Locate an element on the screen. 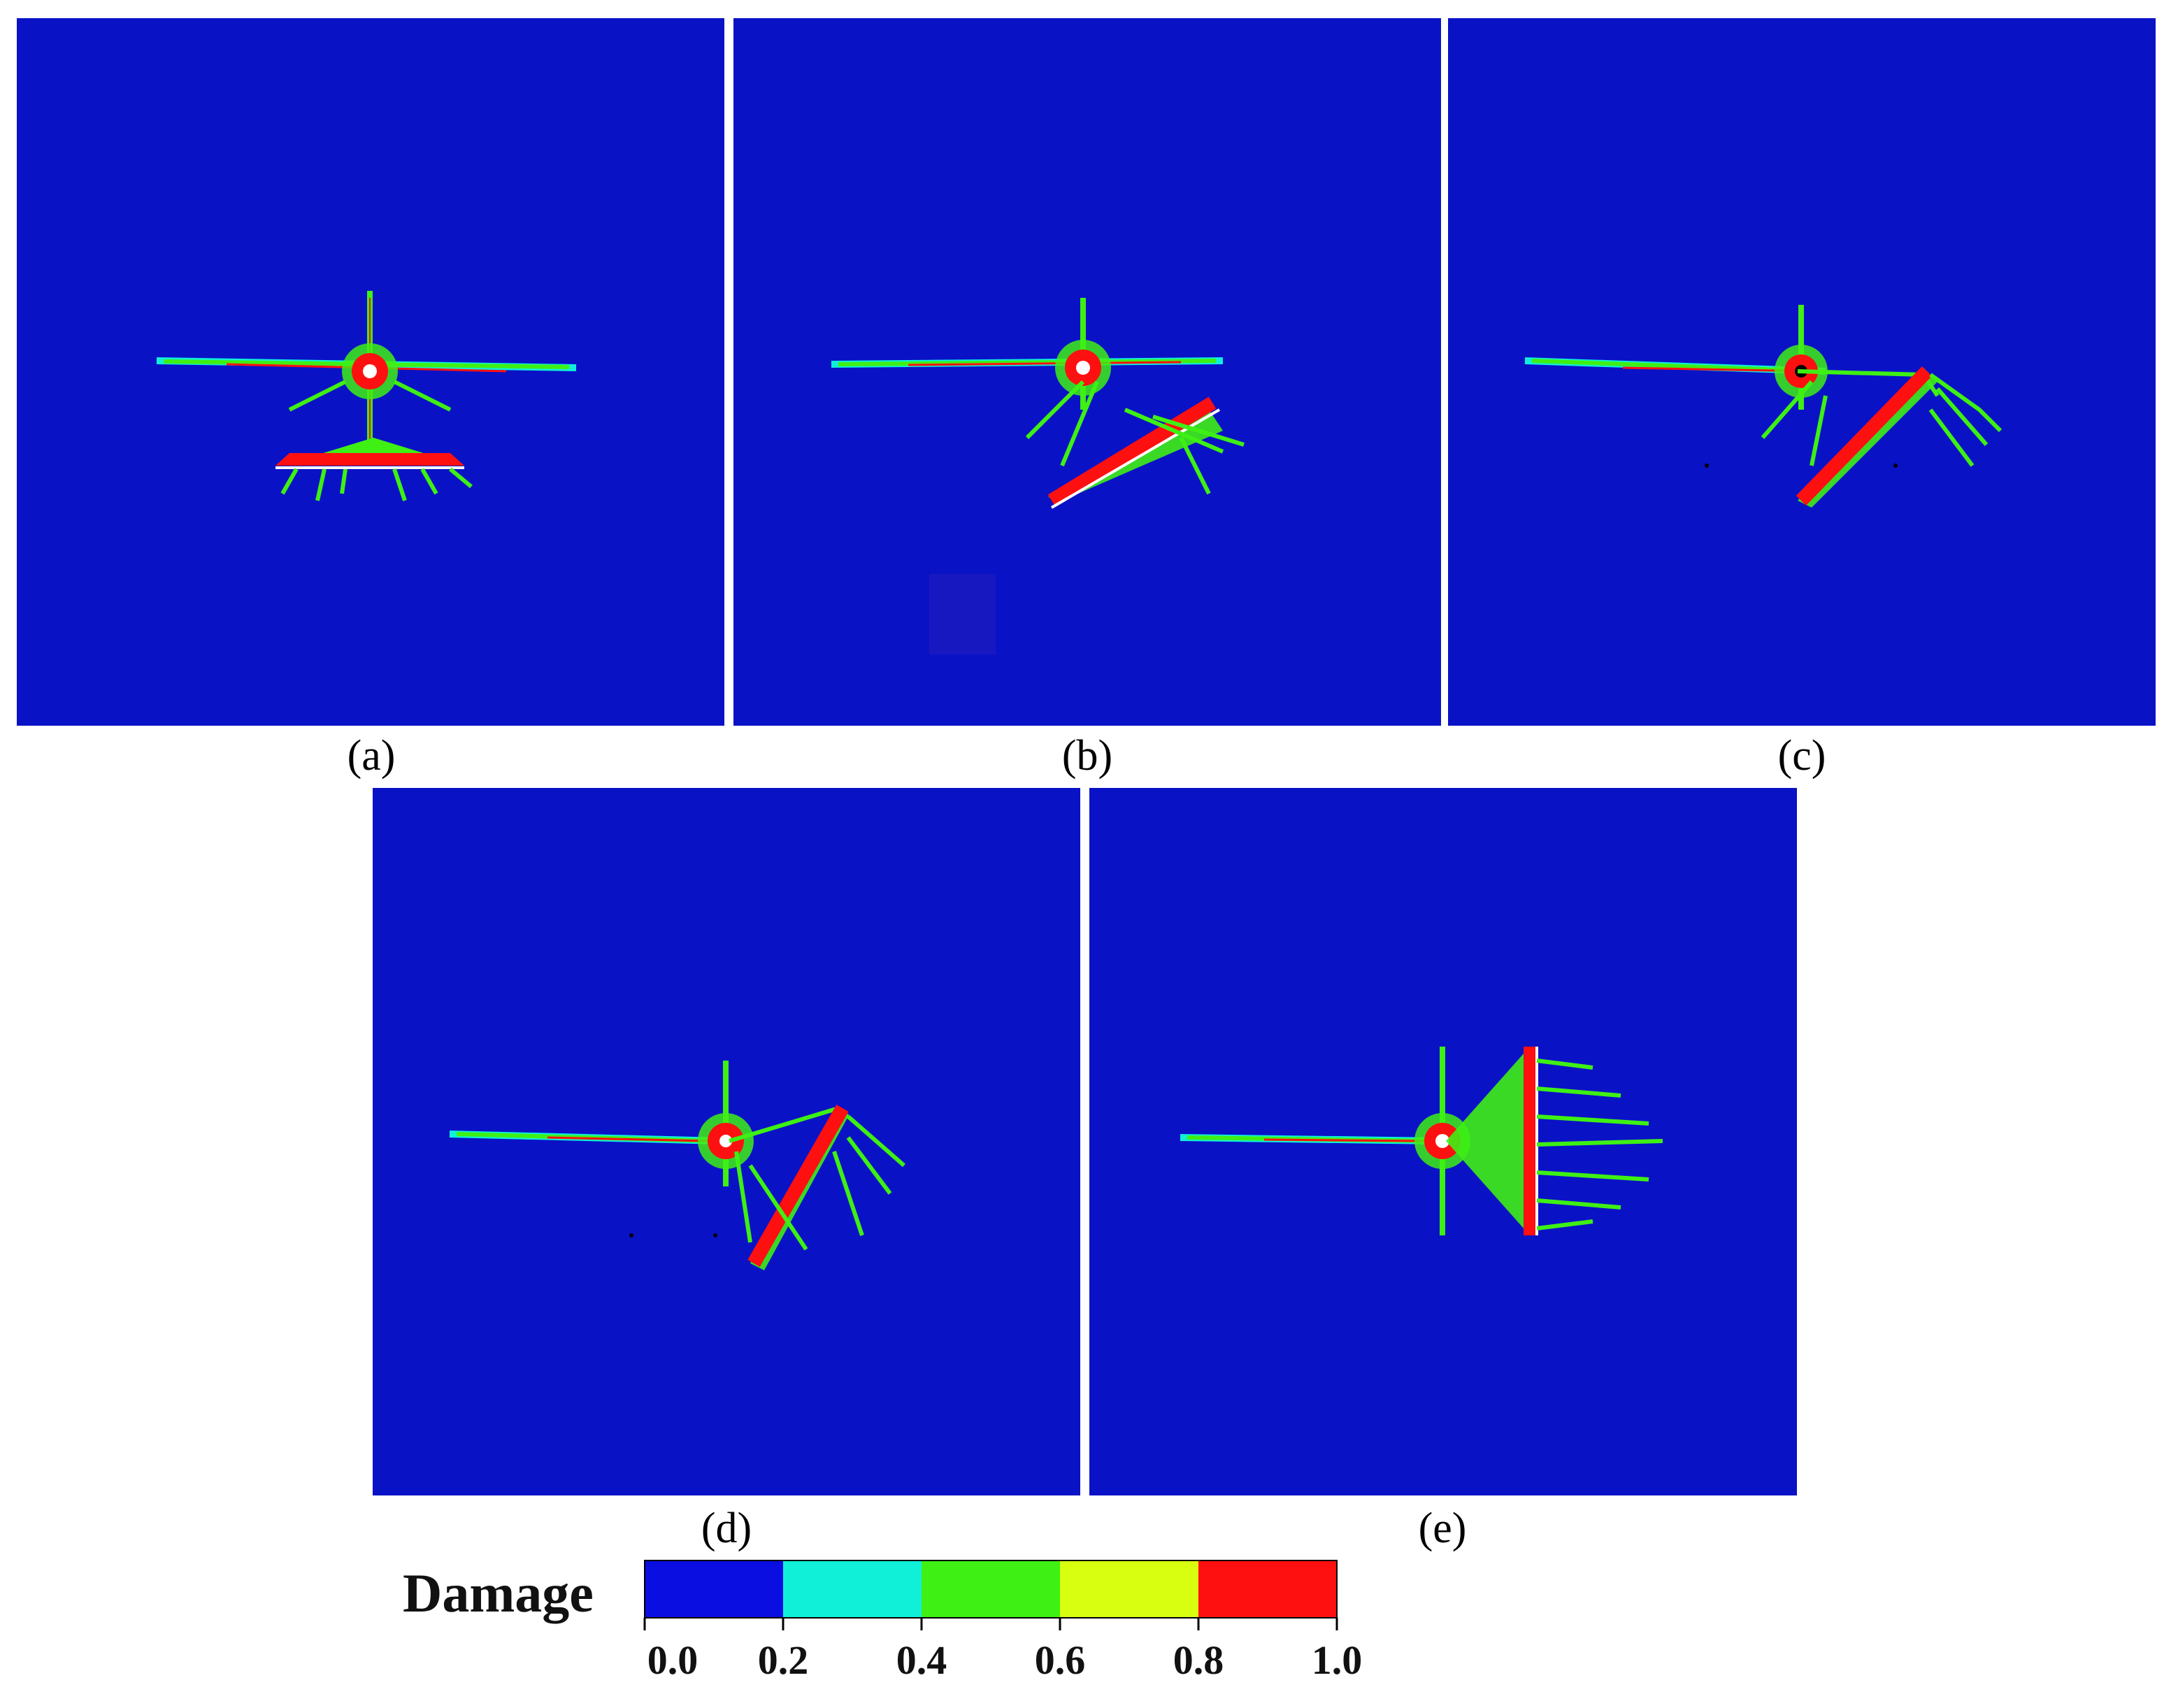 Image resolution: width=2171 pixels, height=1708 pixels. crack-pattern-d is located at coordinates (677, 1165).